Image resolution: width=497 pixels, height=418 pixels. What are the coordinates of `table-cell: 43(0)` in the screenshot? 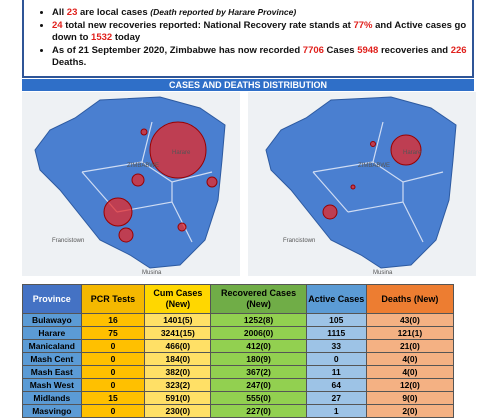 It's located at (410, 320).